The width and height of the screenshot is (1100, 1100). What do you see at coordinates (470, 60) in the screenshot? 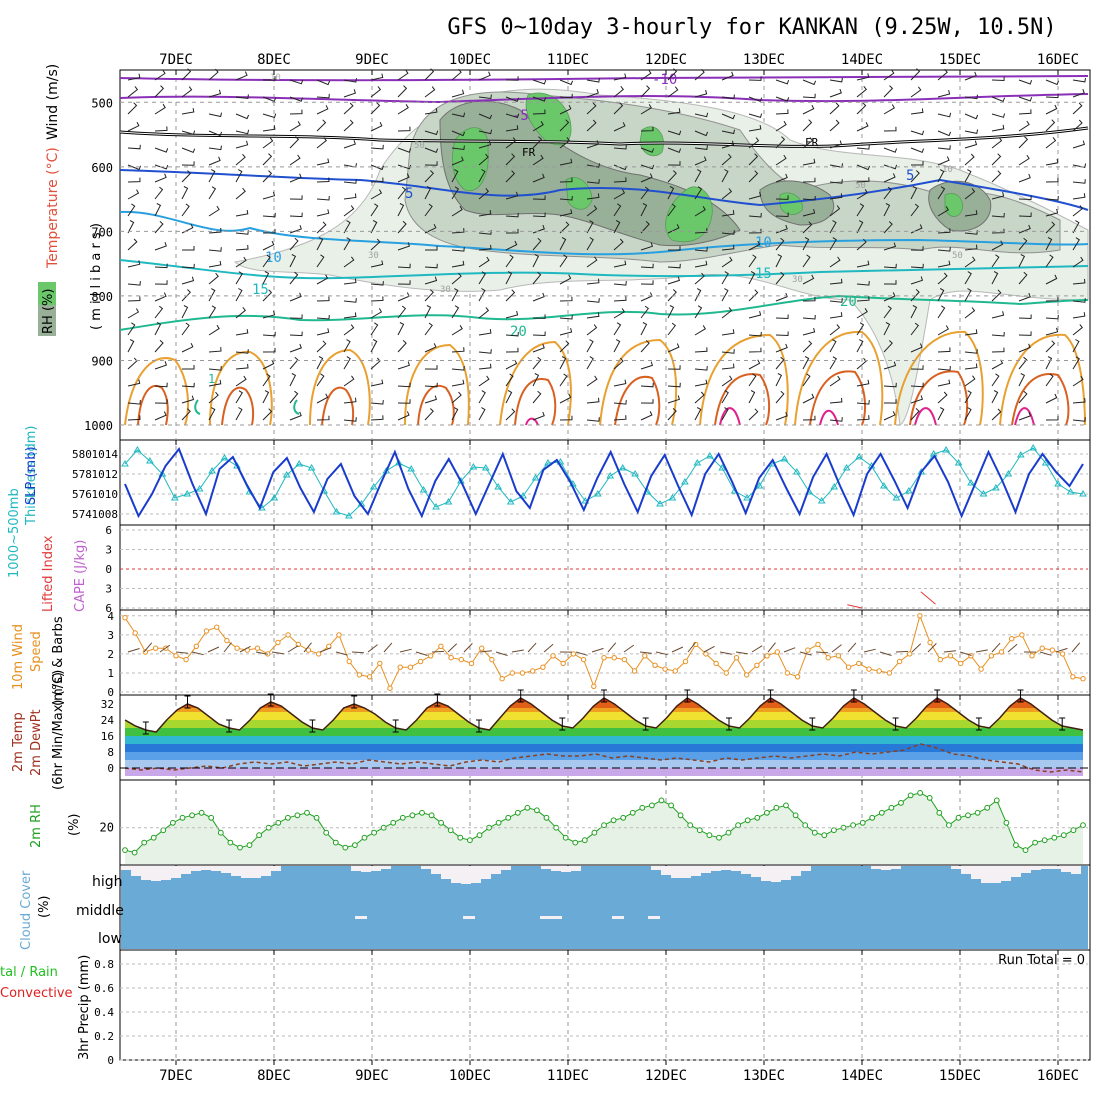
I see `day-label-top: 10DEC` at bounding box center [470, 60].